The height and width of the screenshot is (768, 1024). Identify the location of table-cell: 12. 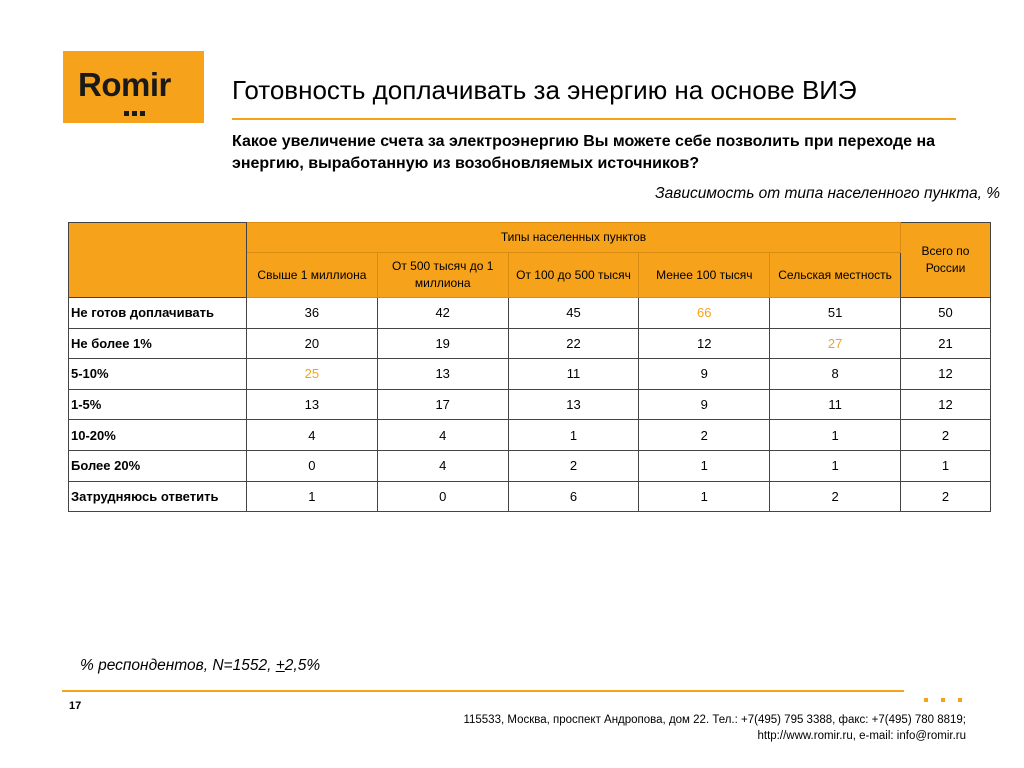
(704, 343).